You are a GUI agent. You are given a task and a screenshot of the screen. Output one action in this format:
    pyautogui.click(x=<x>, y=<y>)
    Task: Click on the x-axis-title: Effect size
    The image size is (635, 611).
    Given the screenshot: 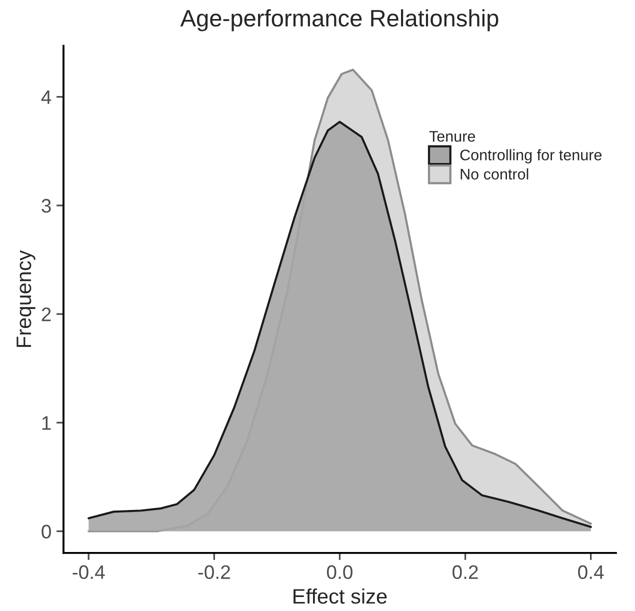 What is the action you would take?
    pyautogui.click(x=340, y=596)
    